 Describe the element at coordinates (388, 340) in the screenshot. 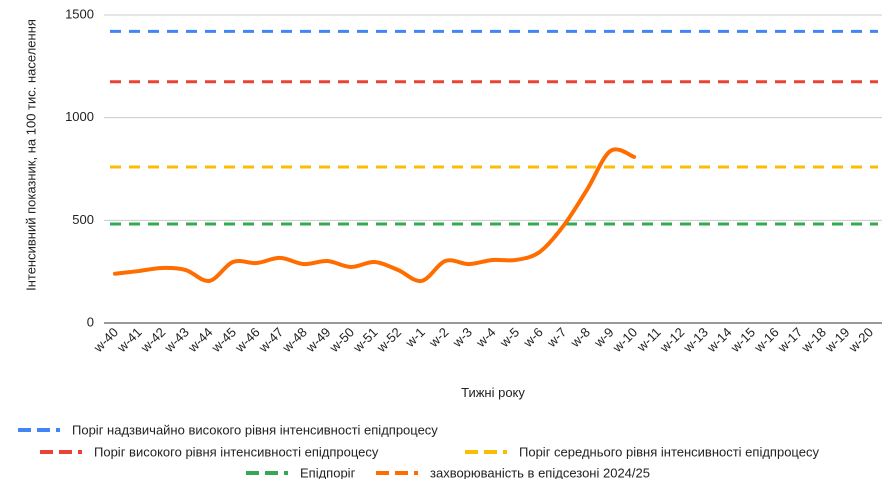

I see `x-tick-label: w-52` at that location.